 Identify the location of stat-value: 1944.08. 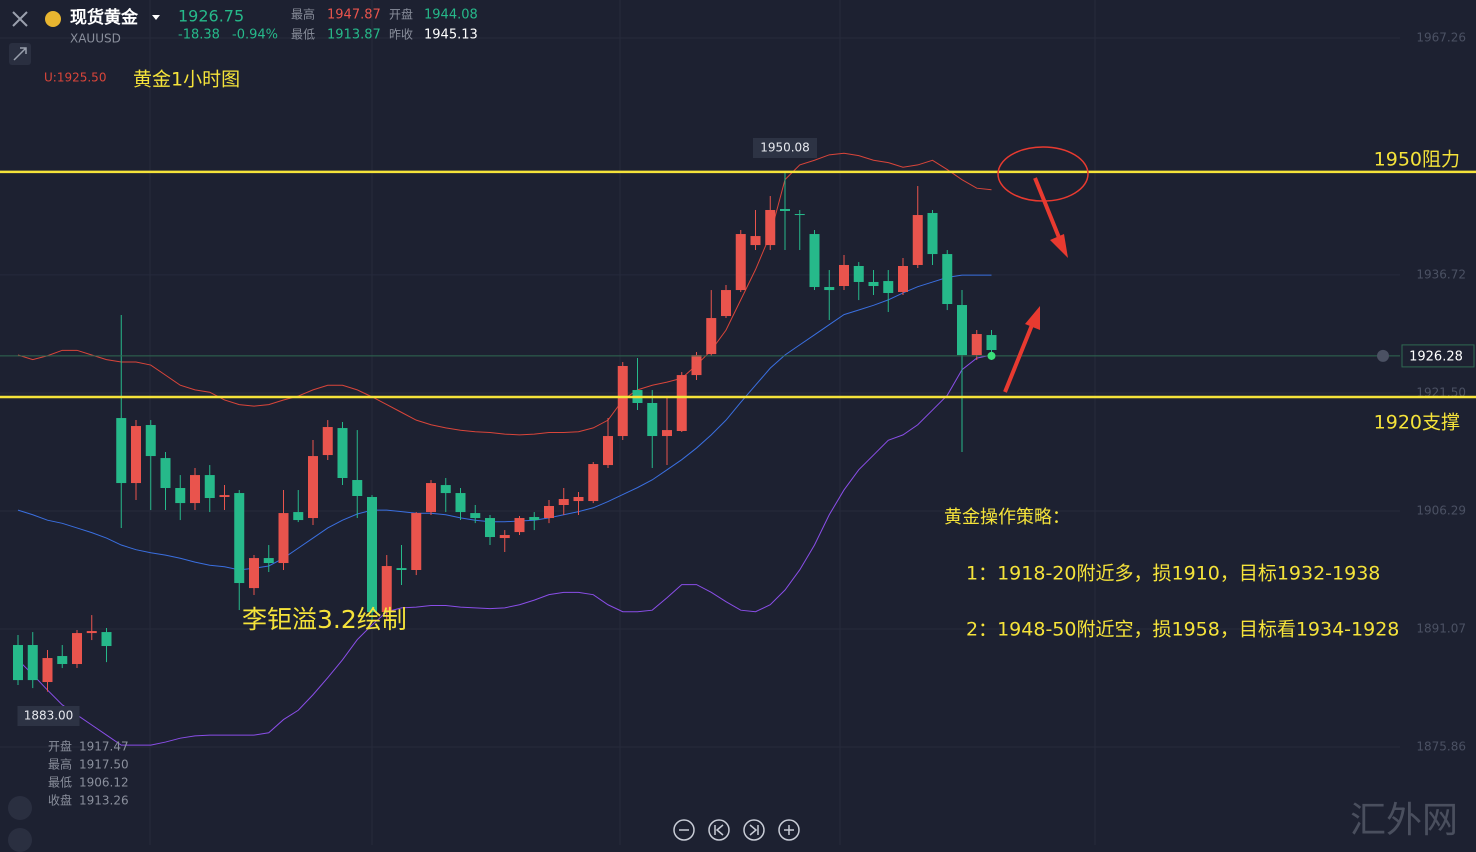
(451, 15).